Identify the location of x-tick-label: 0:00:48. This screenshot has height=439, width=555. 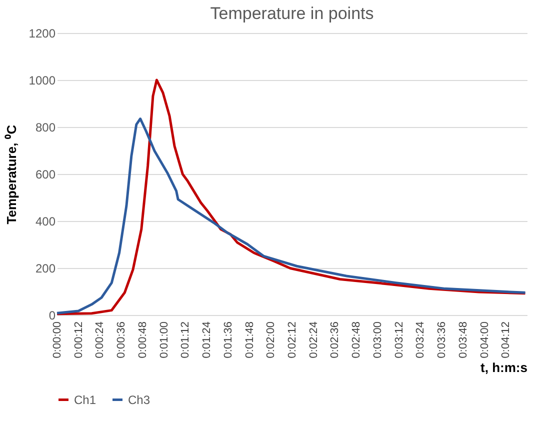
(142, 340).